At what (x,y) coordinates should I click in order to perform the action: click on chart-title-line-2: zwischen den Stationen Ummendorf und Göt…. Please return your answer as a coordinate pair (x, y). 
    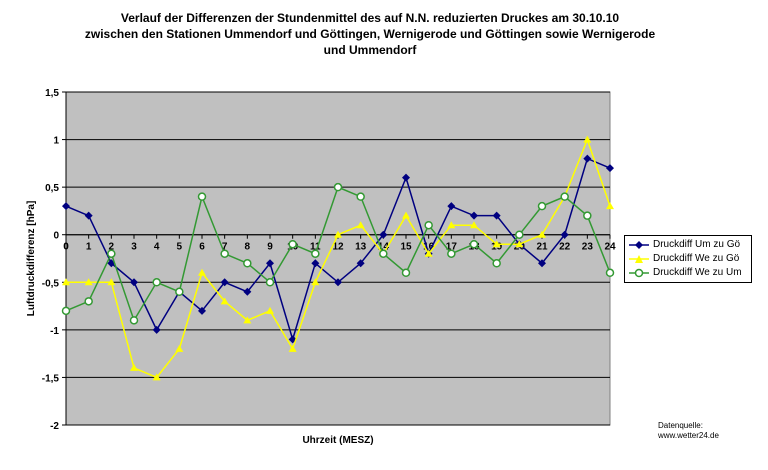
    Looking at the image, I should click on (370, 34).